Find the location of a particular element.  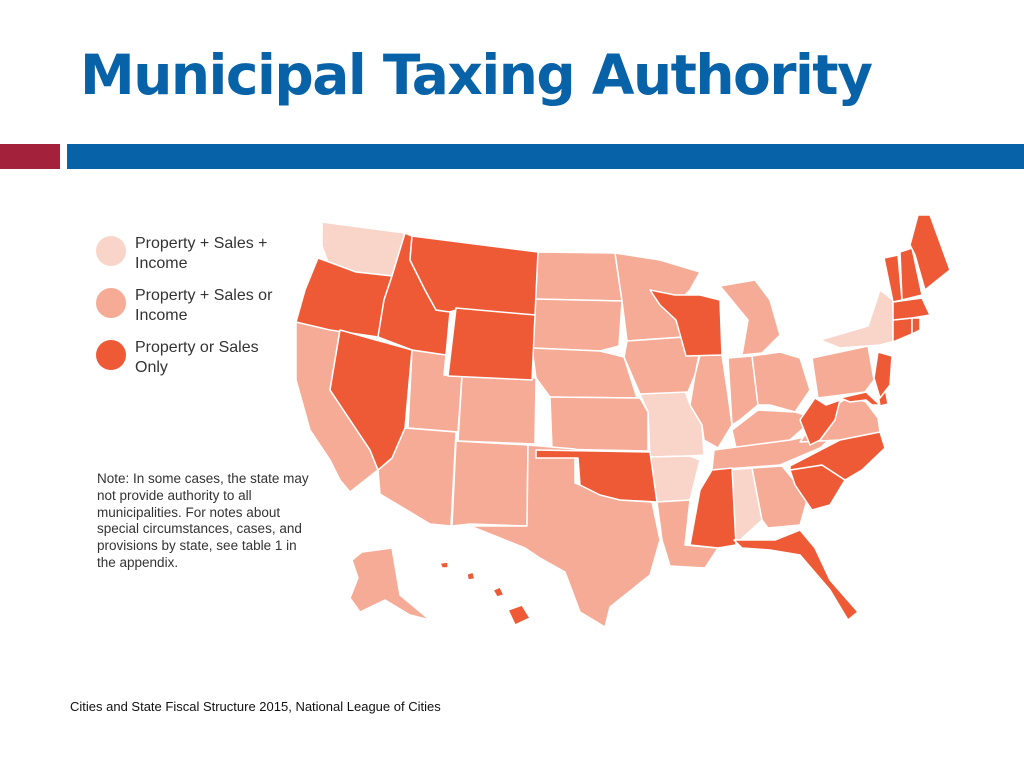

legend-label: Property or Sales Only is located at coordinates (197, 357).